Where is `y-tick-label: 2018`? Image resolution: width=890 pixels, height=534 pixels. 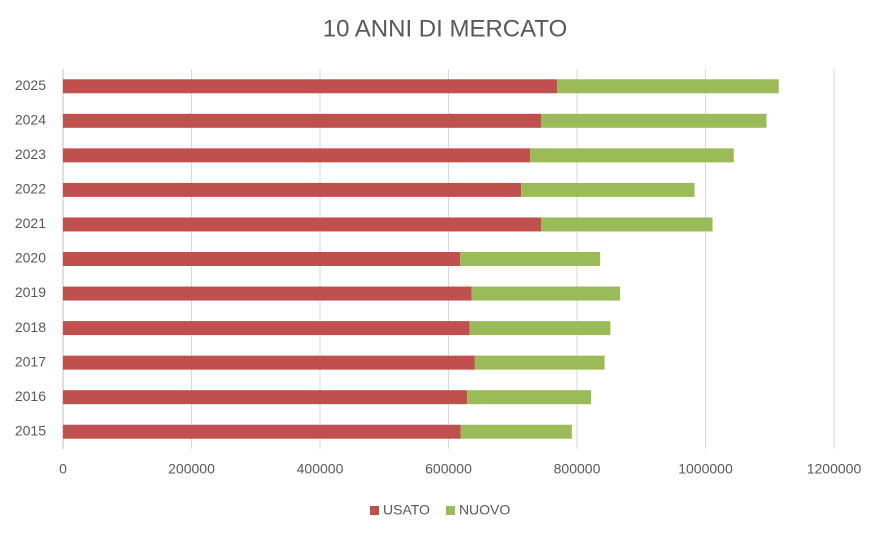
y-tick-label: 2018 is located at coordinates (30, 327).